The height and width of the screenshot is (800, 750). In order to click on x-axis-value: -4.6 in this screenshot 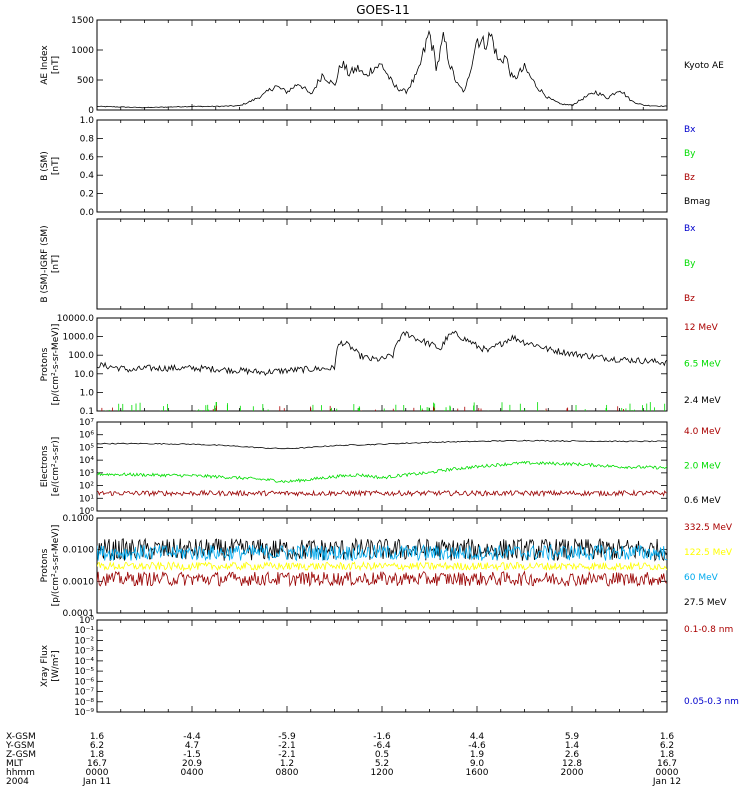, I will do `click(477, 746)`.